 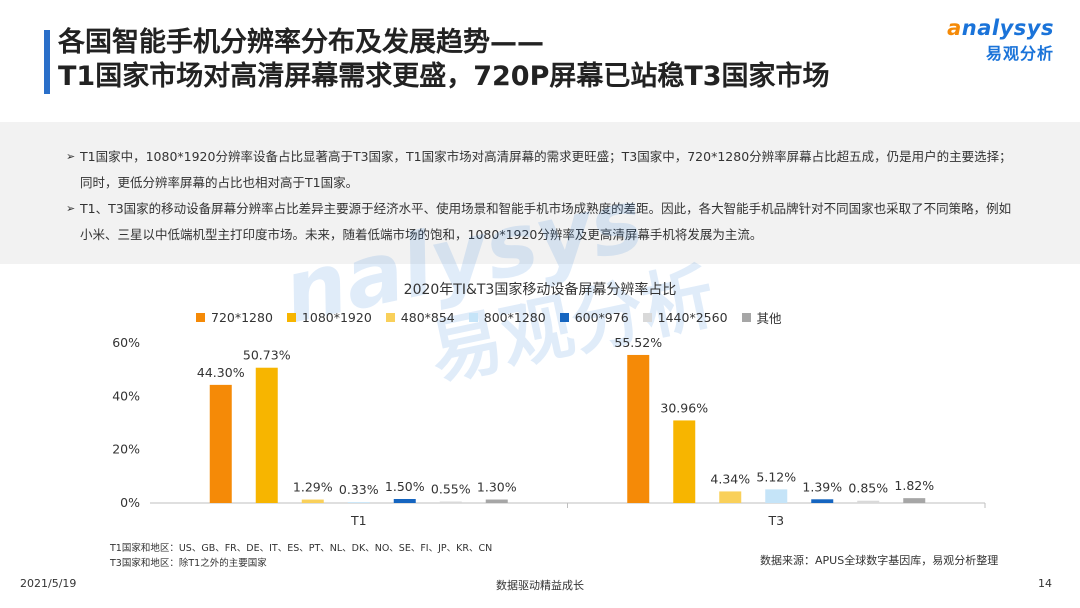 What do you see at coordinates (313, 487) in the screenshot?
I see `data-label: 1.29%` at bounding box center [313, 487].